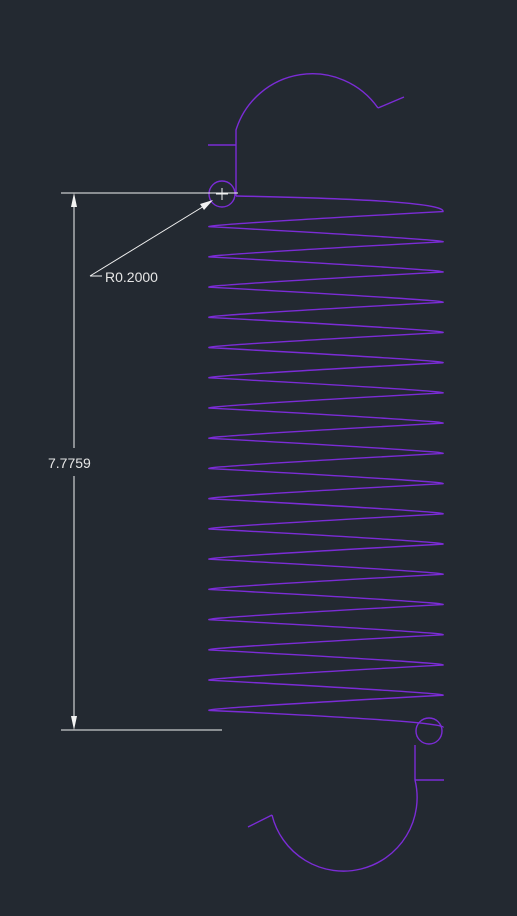  Describe the element at coordinates (131, 277) in the screenshot. I see `radius-dimension-label: R0.2000` at that location.